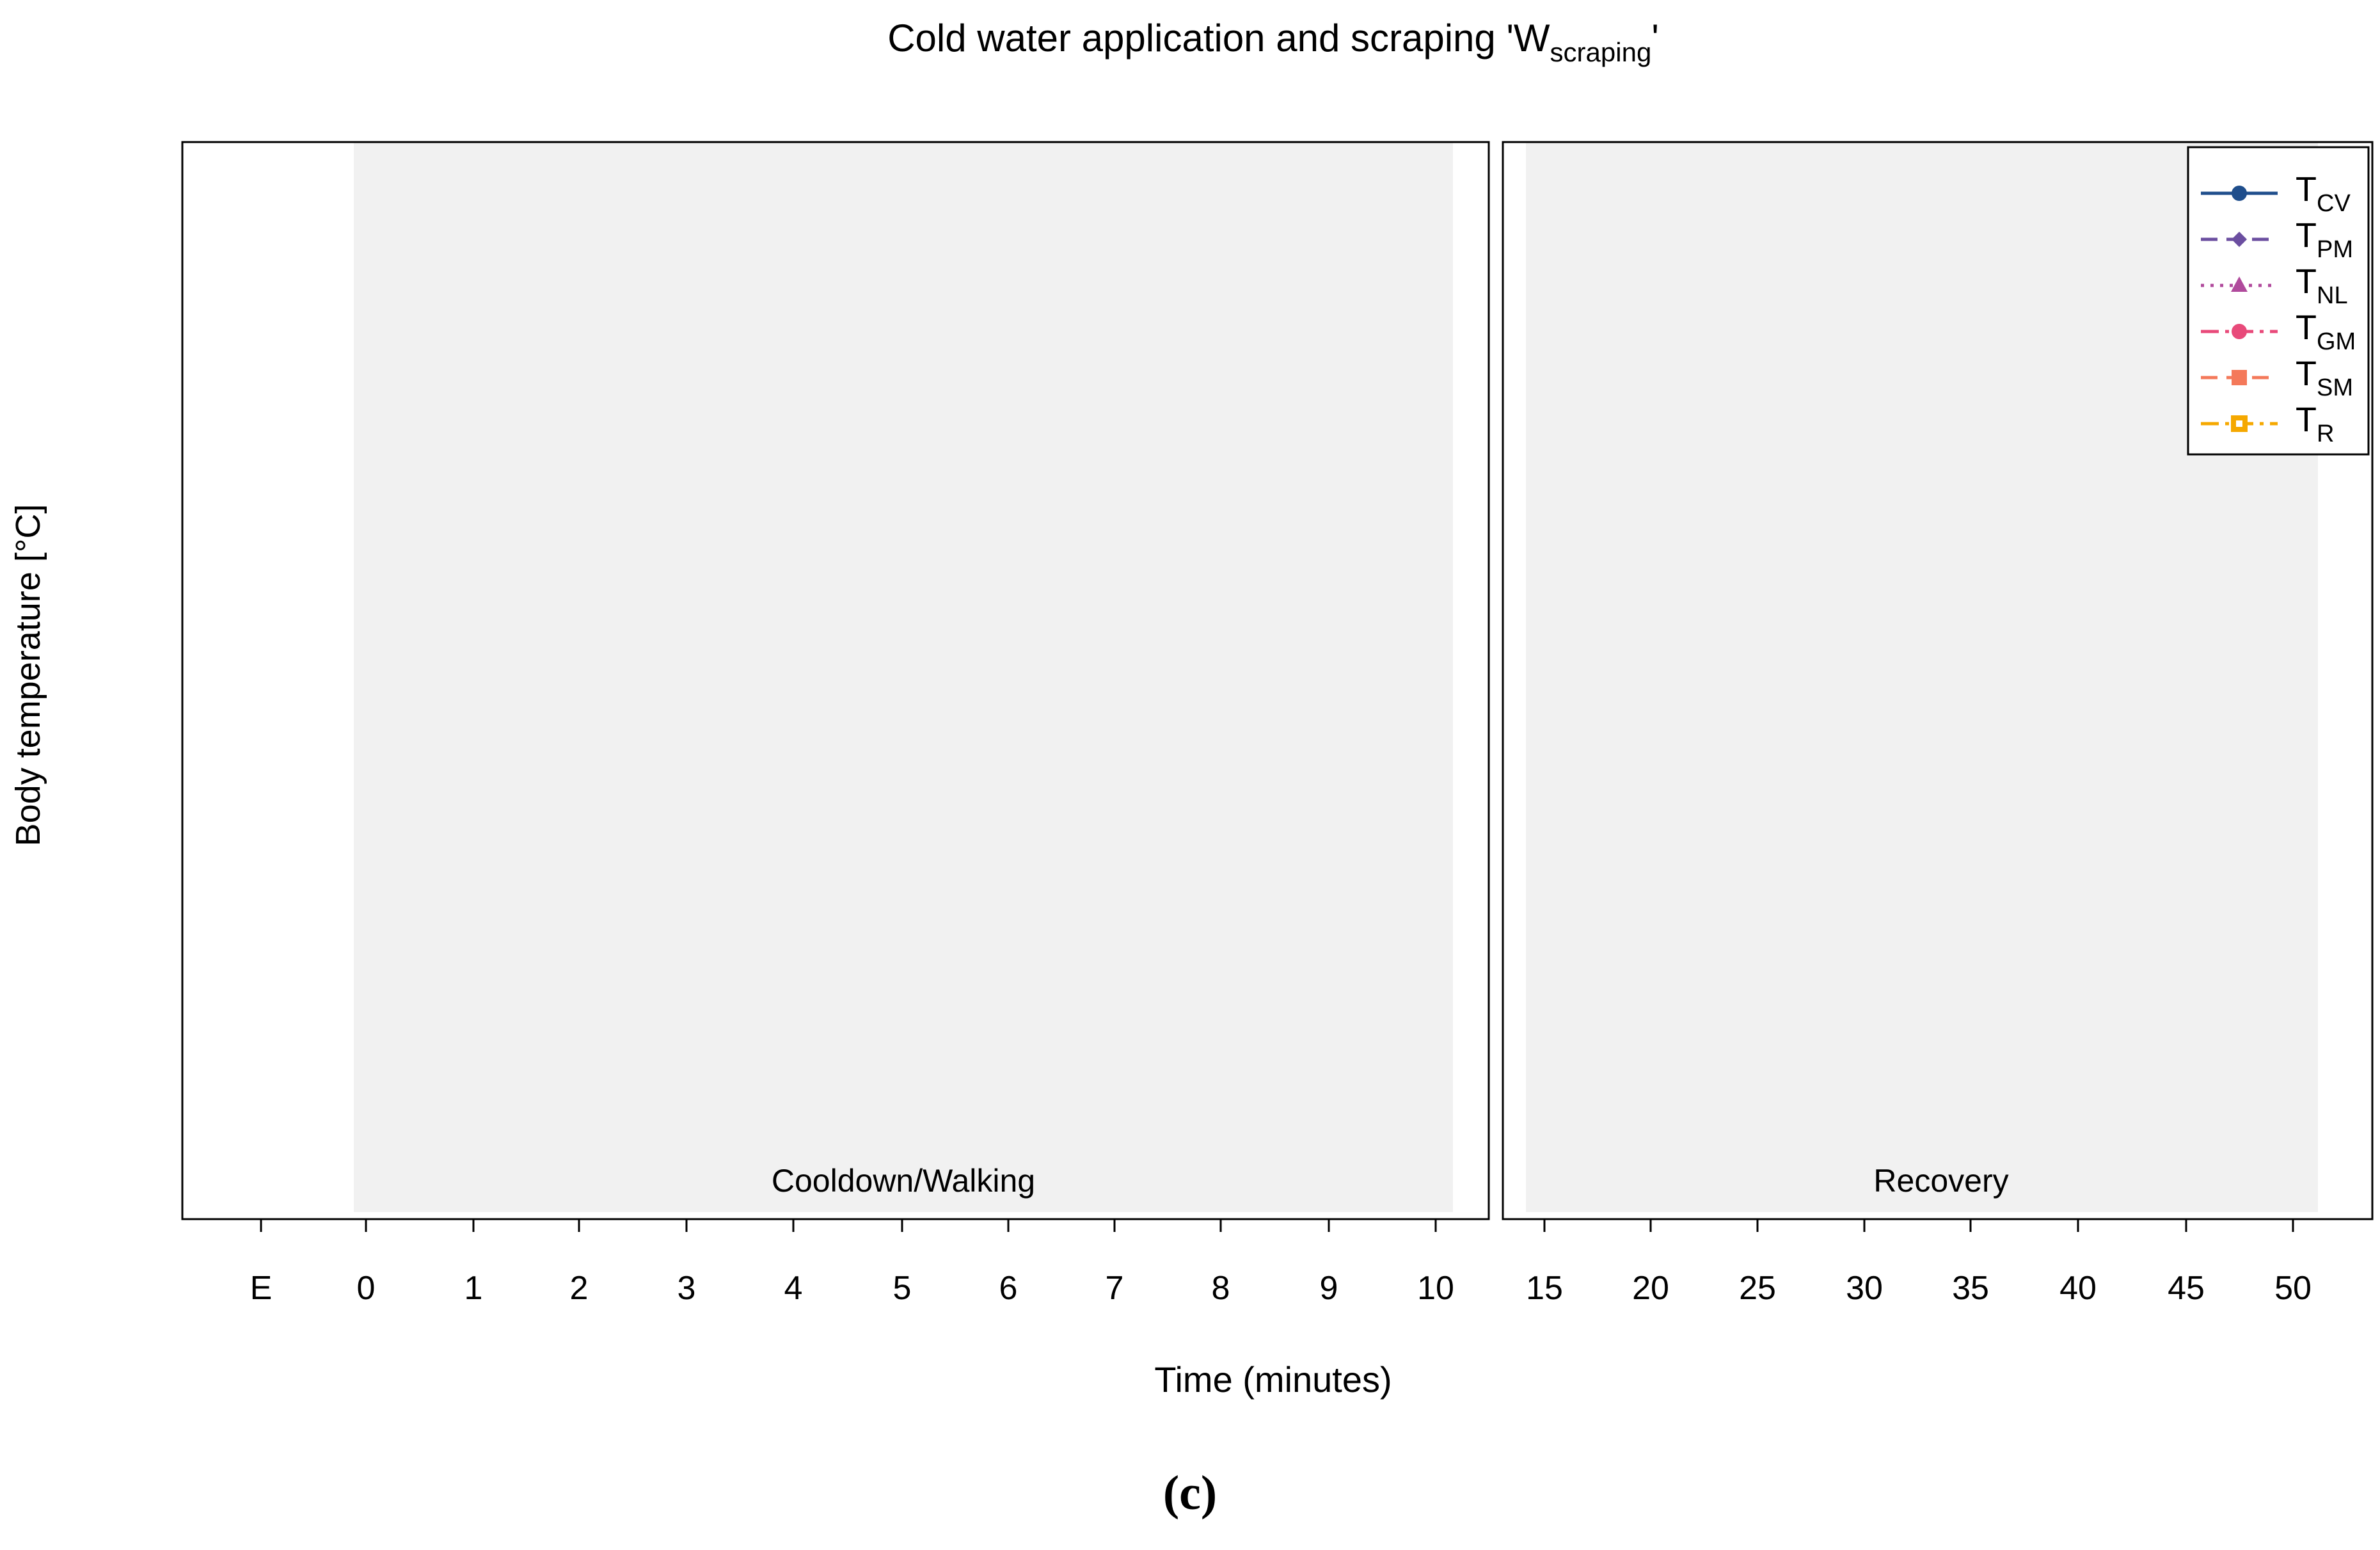 The height and width of the screenshot is (1550, 2380). What do you see at coordinates (903, 1181) in the screenshot?
I see `phase-label-1: Cooldown/Walking` at bounding box center [903, 1181].